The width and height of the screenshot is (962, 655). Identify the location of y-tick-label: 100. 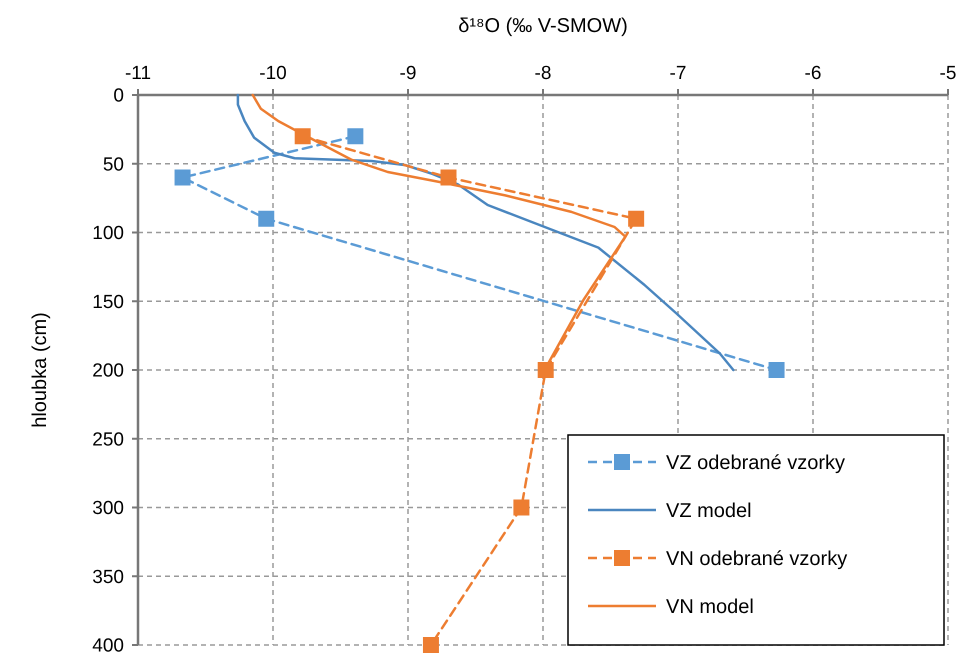
(108, 233).